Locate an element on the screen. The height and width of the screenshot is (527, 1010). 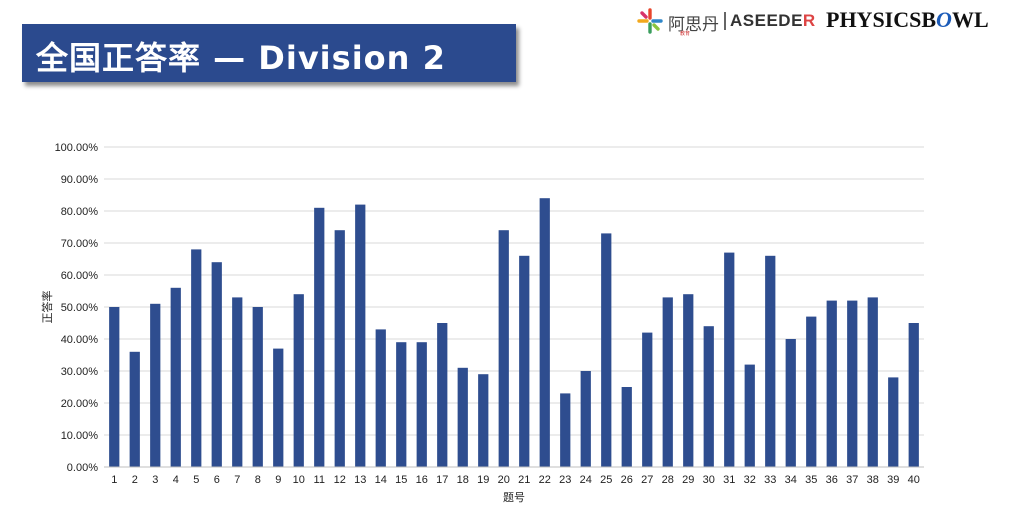
y-tick-label: 30.00% is located at coordinates (80, 372).